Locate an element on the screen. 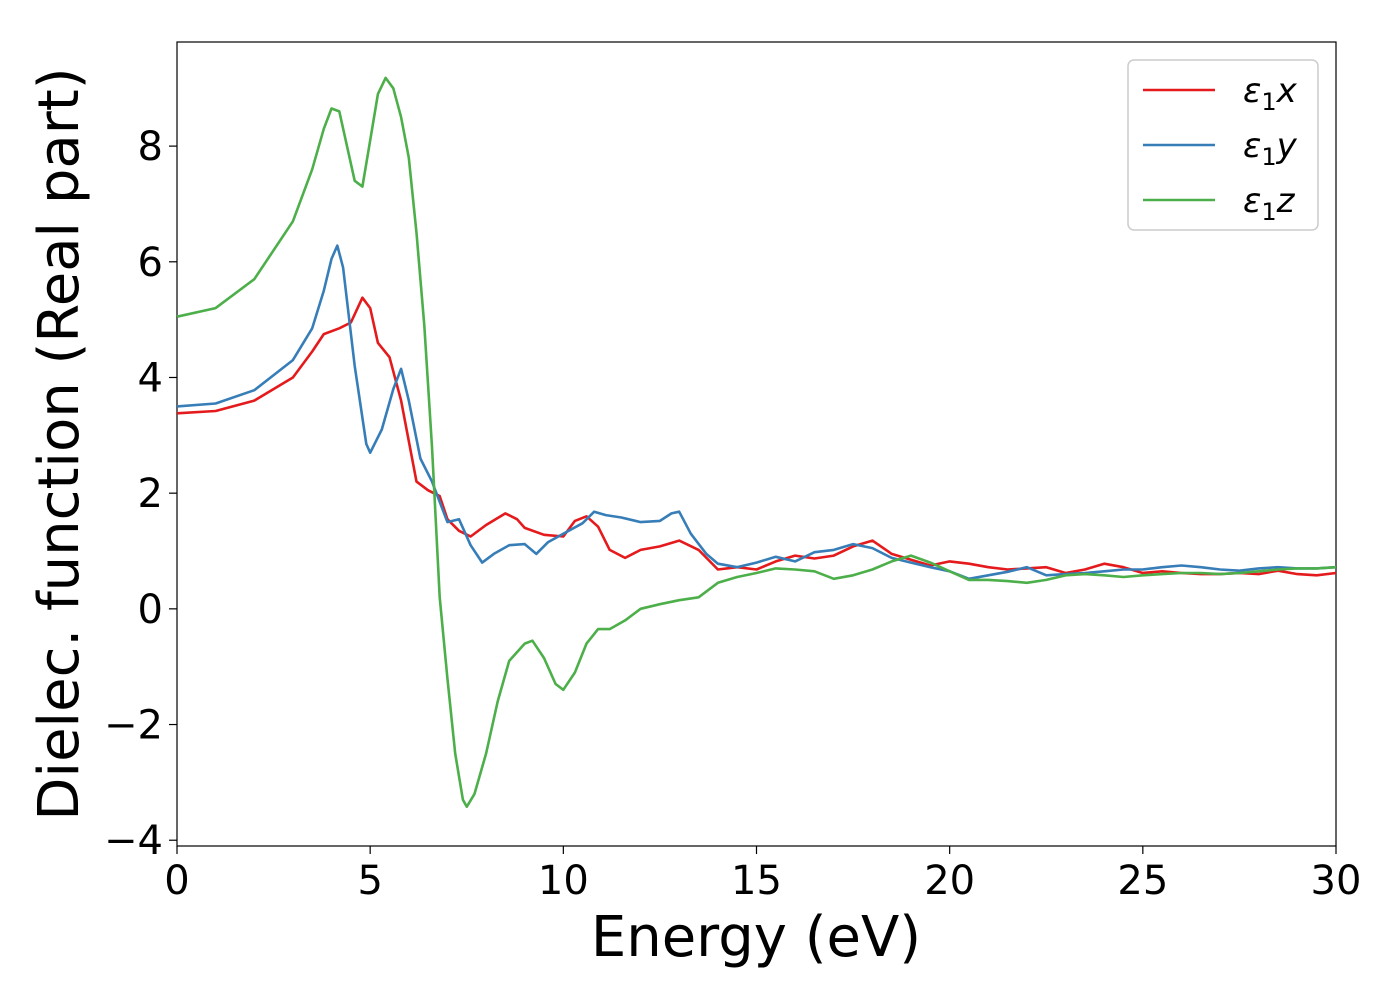 The image size is (1400, 1000). legend-label-x: ε1x is located at coordinates (1270, 93).